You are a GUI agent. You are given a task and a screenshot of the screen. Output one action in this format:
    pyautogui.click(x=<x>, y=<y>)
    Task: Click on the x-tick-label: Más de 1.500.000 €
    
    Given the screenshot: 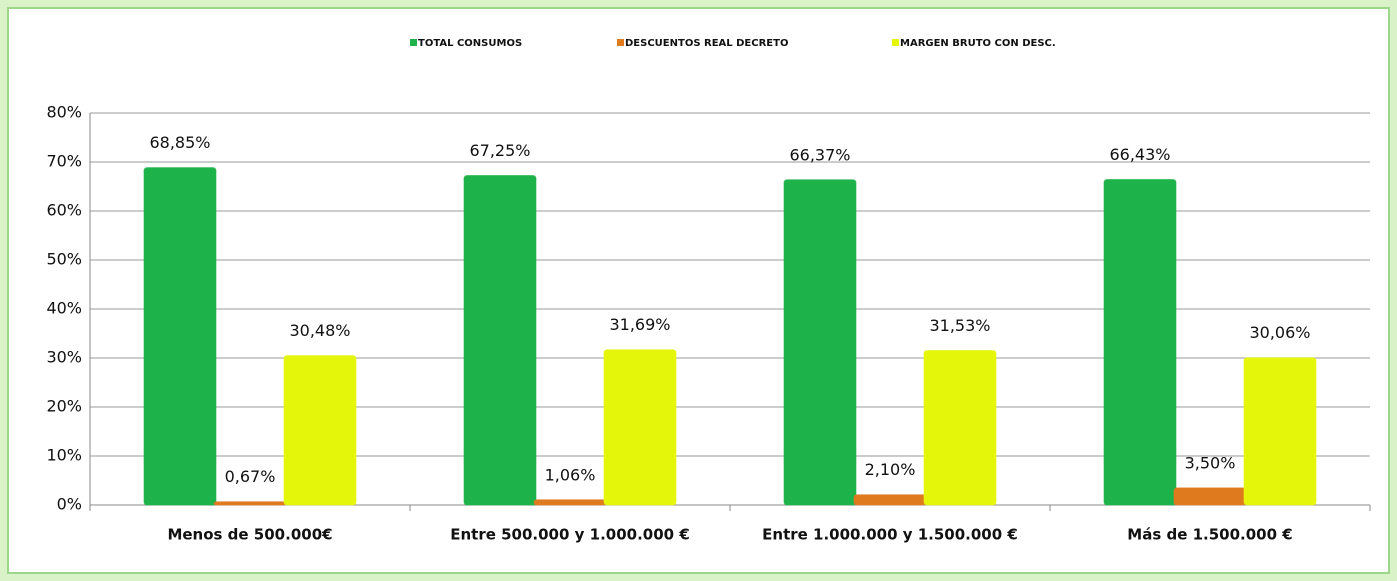 What is the action you would take?
    pyautogui.click(x=1209, y=535)
    